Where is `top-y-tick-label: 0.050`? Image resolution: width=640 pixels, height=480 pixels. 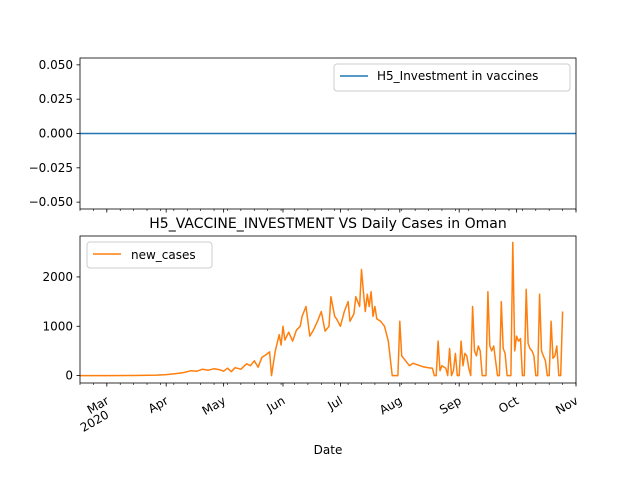
top-y-tick-label: 0.050 is located at coordinates (56, 65).